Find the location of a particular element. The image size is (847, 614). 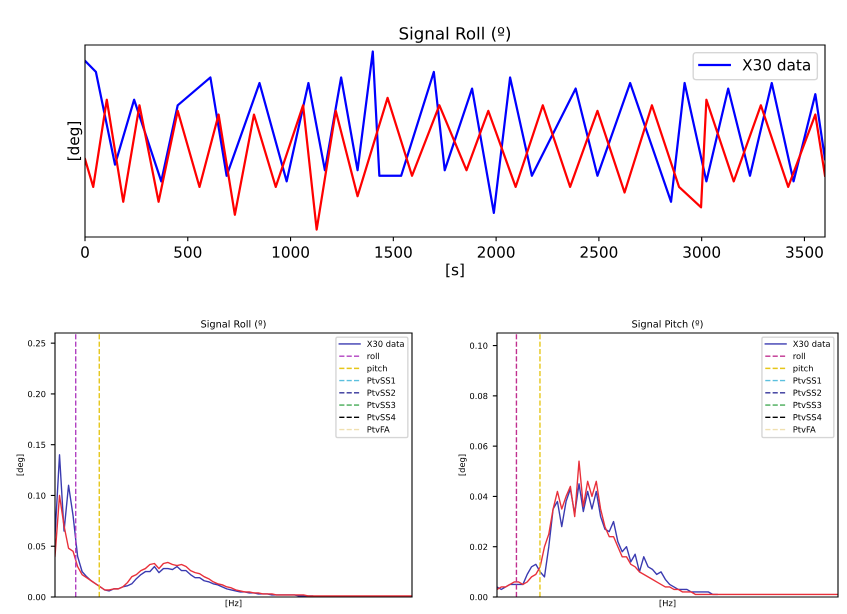

x-tick-label: 0 is located at coordinates (85, 252).